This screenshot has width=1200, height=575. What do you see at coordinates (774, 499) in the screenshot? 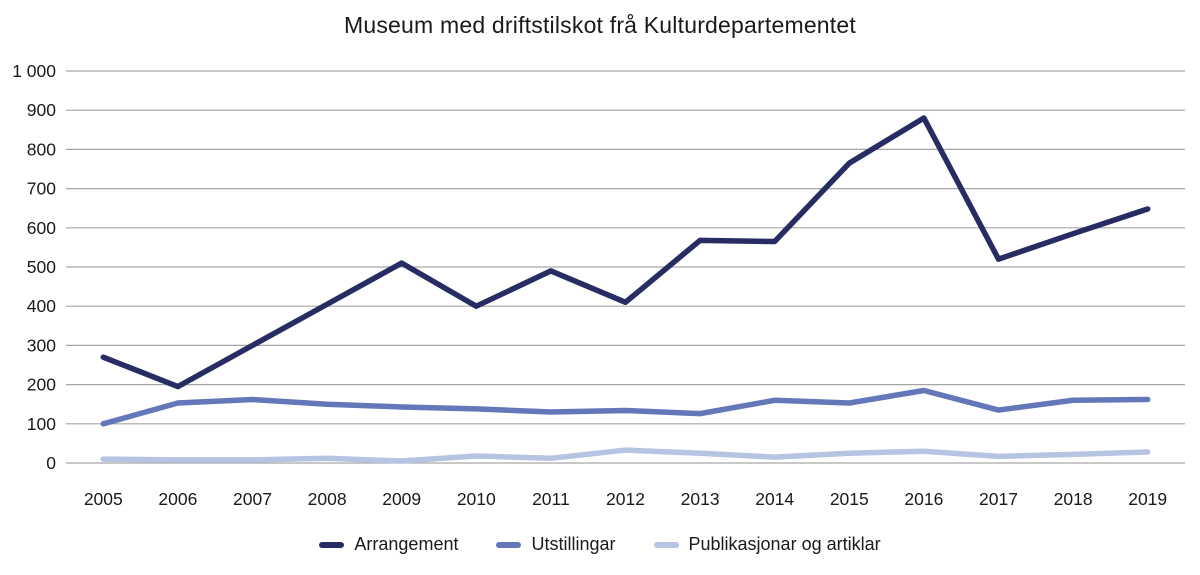
I see `x-axis-tick-label: 2014` at bounding box center [774, 499].